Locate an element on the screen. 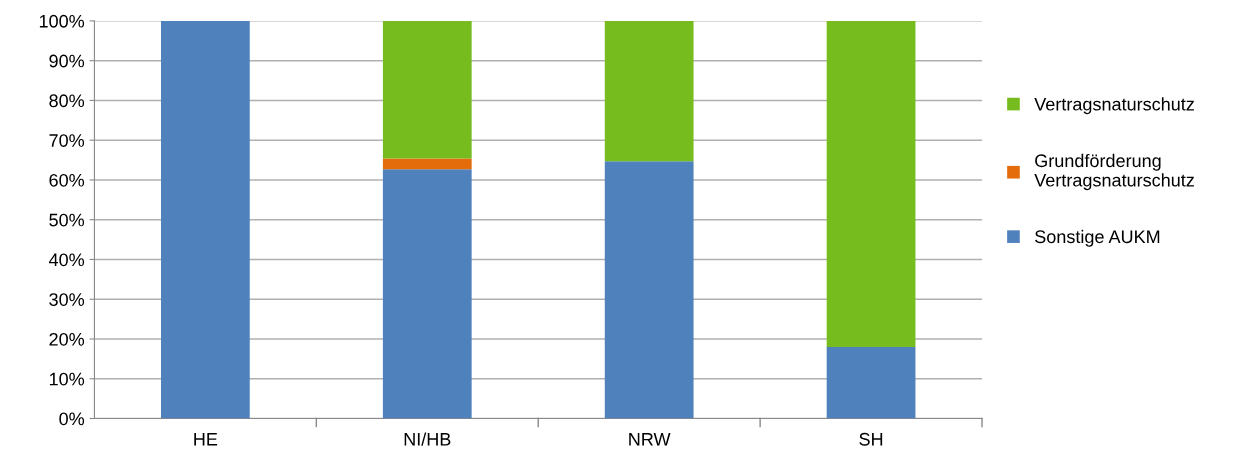  y-tick-label: 90% is located at coordinates (67, 61).